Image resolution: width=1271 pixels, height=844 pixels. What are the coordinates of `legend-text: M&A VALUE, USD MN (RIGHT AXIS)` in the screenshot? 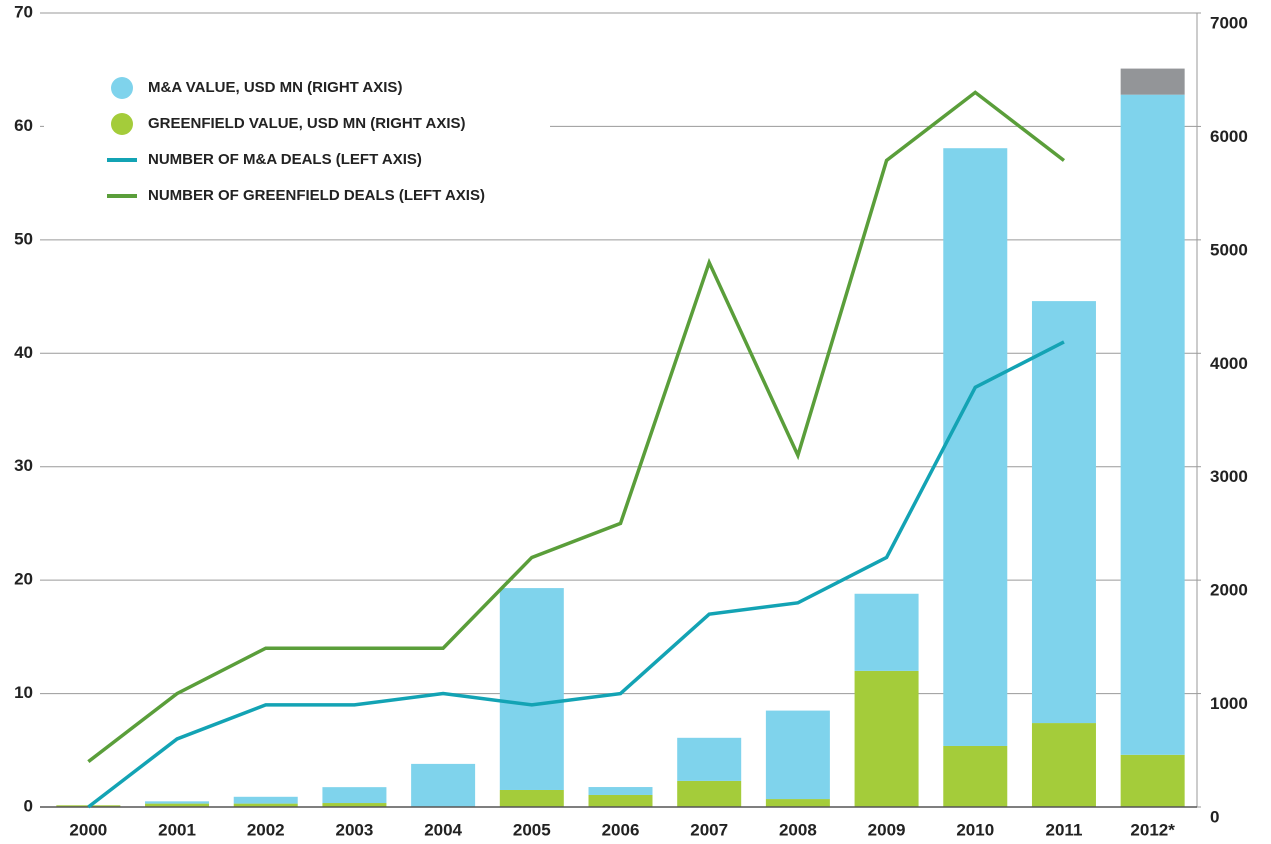 It's located at (275, 87).